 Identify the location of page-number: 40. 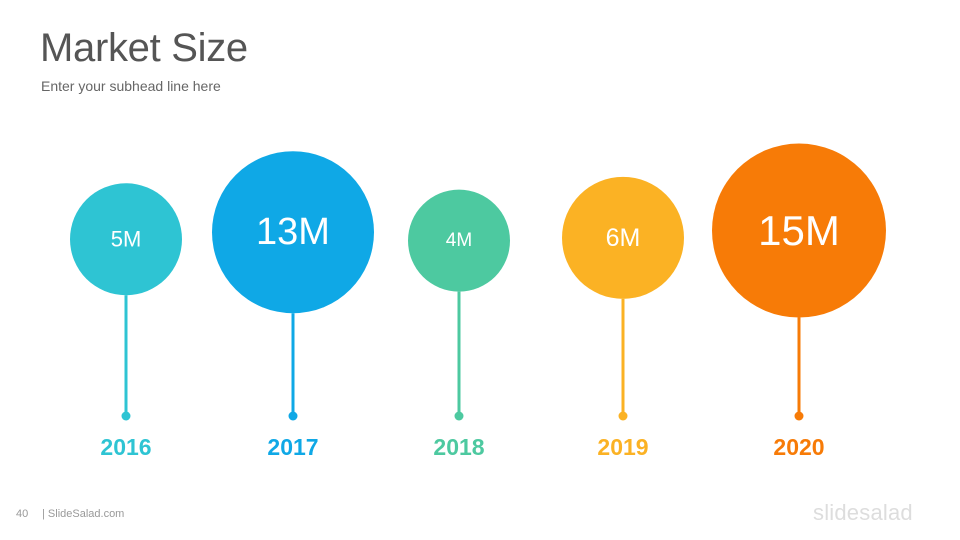
(22, 514).